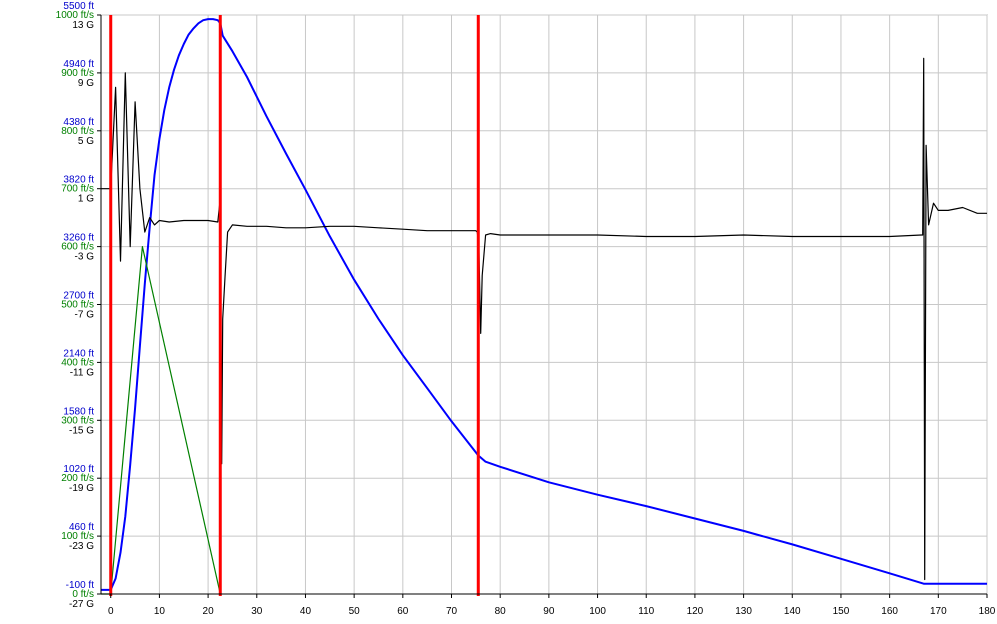 The height and width of the screenshot is (624, 997). I want to click on y-tick-label-acceleration: 9 G, so click(86, 83).